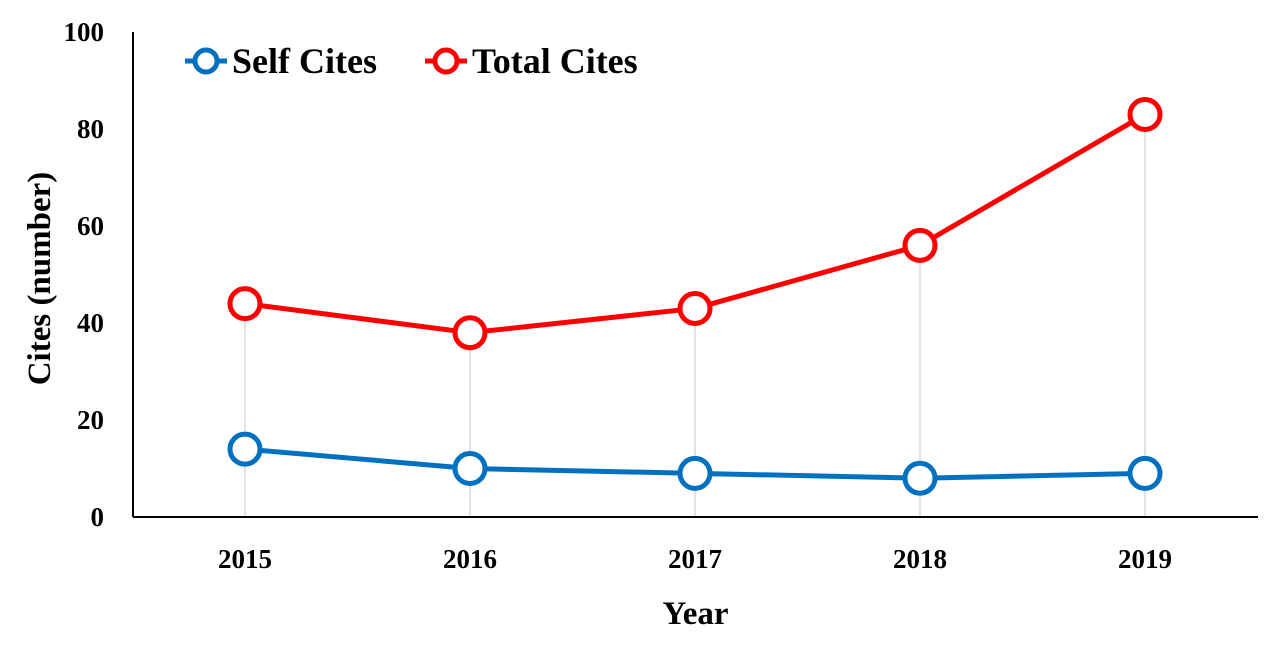  What do you see at coordinates (90, 323) in the screenshot?
I see `y-tick-label: 40` at bounding box center [90, 323].